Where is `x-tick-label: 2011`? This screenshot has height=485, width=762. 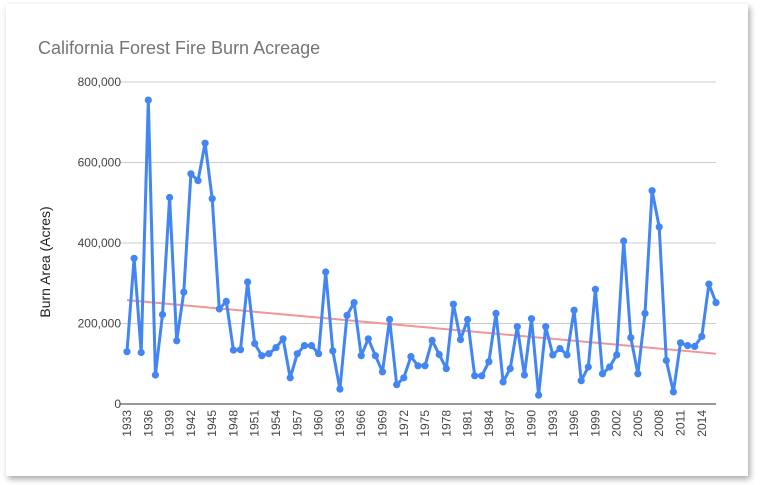 x-tick-label: 2011 is located at coordinates (681, 423).